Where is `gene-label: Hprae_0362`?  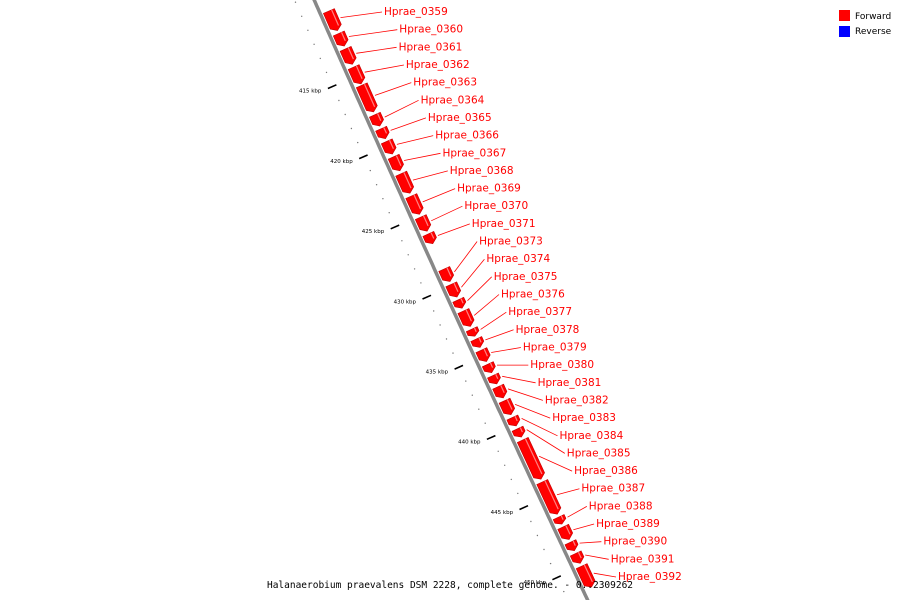
gene-label: Hprae_0362 is located at coordinates (438, 65).